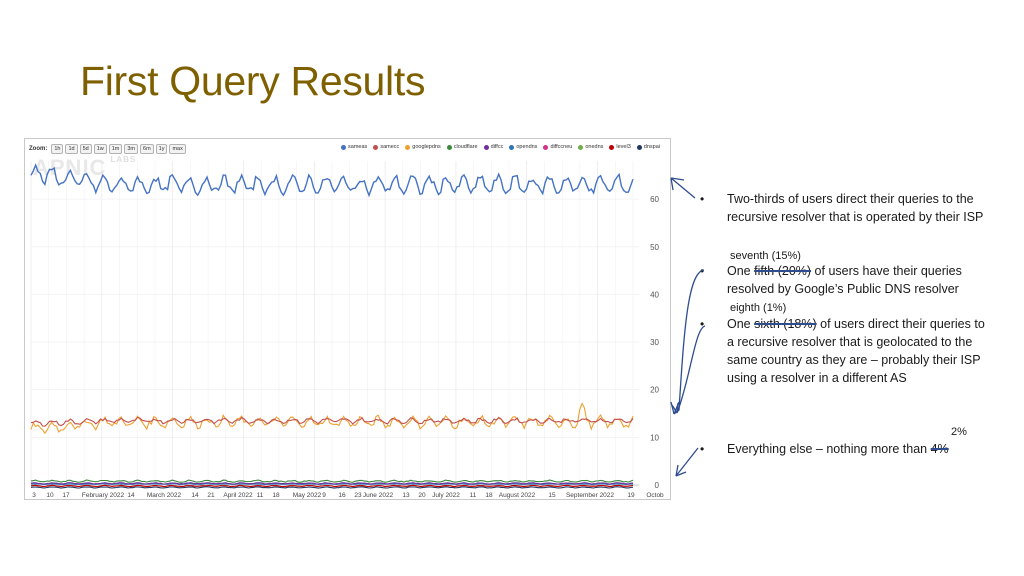 This screenshot has width=1024, height=576. What do you see at coordinates (332, 483) in the screenshot?
I see `series-line-diffcc` at bounding box center [332, 483].